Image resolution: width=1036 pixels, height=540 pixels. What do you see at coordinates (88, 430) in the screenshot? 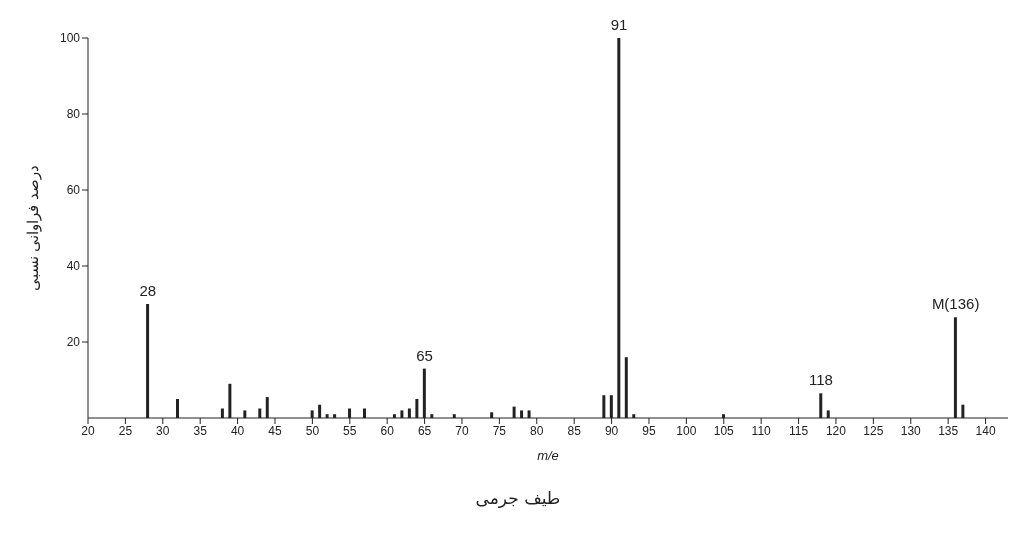
I see `x-tick-label: 20` at bounding box center [88, 430].